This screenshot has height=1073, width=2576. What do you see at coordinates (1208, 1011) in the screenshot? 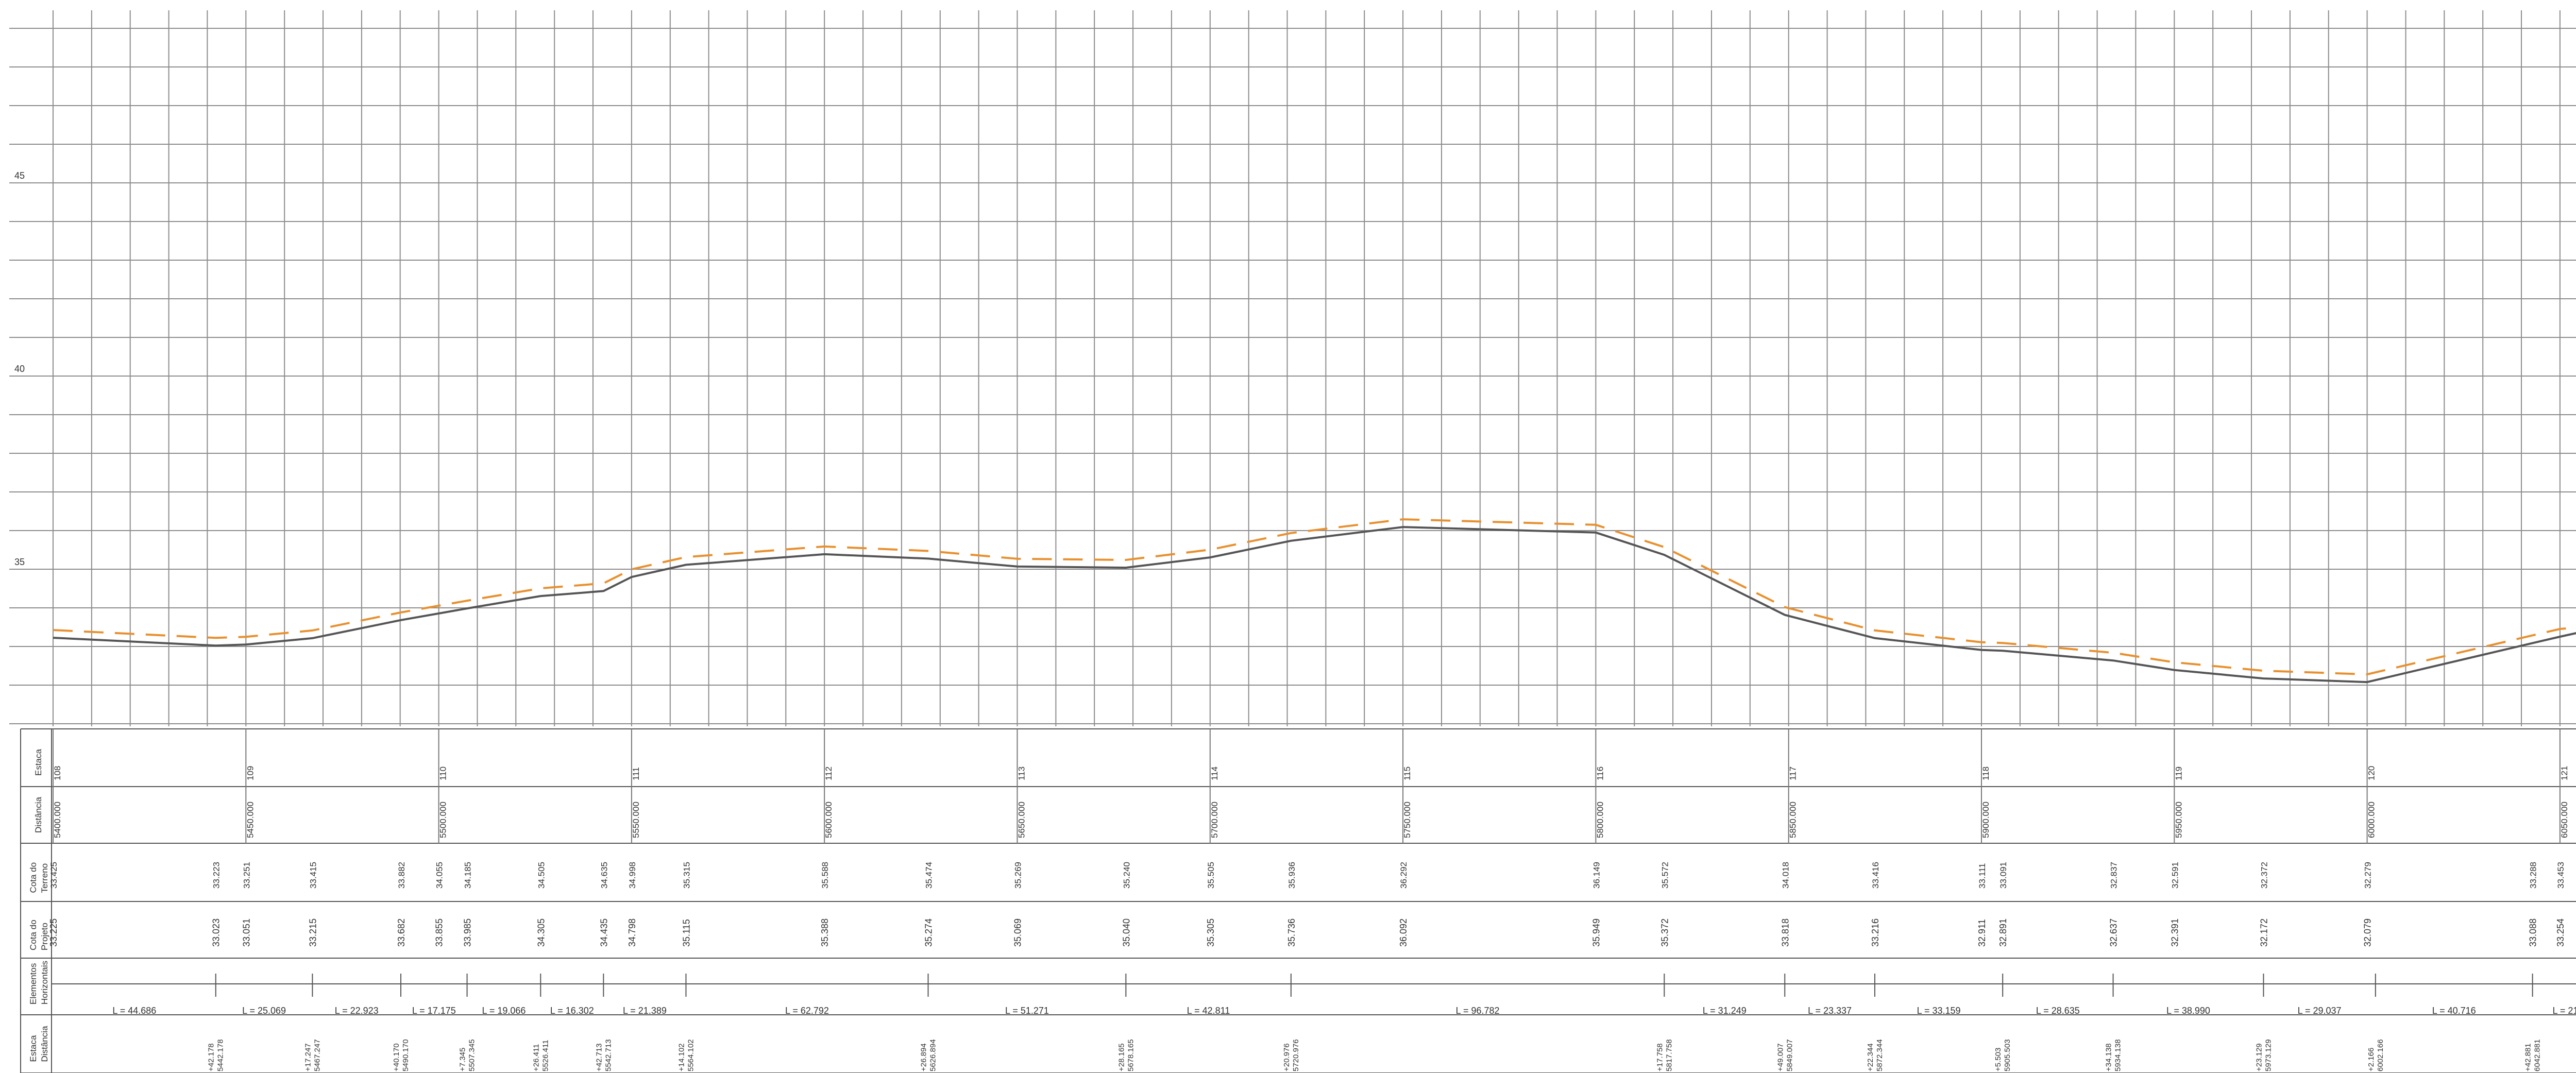
I see `element-length: L = 42.811` at bounding box center [1208, 1011].